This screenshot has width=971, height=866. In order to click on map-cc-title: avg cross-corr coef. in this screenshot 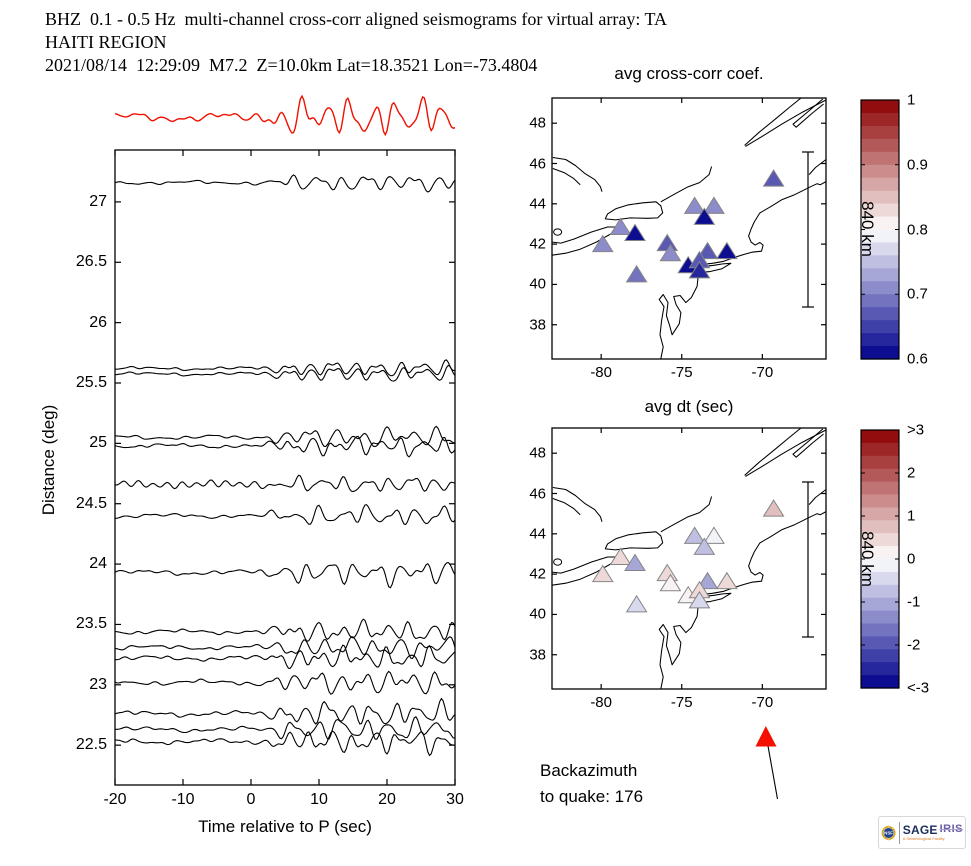, I will do `click(689, 73)`.